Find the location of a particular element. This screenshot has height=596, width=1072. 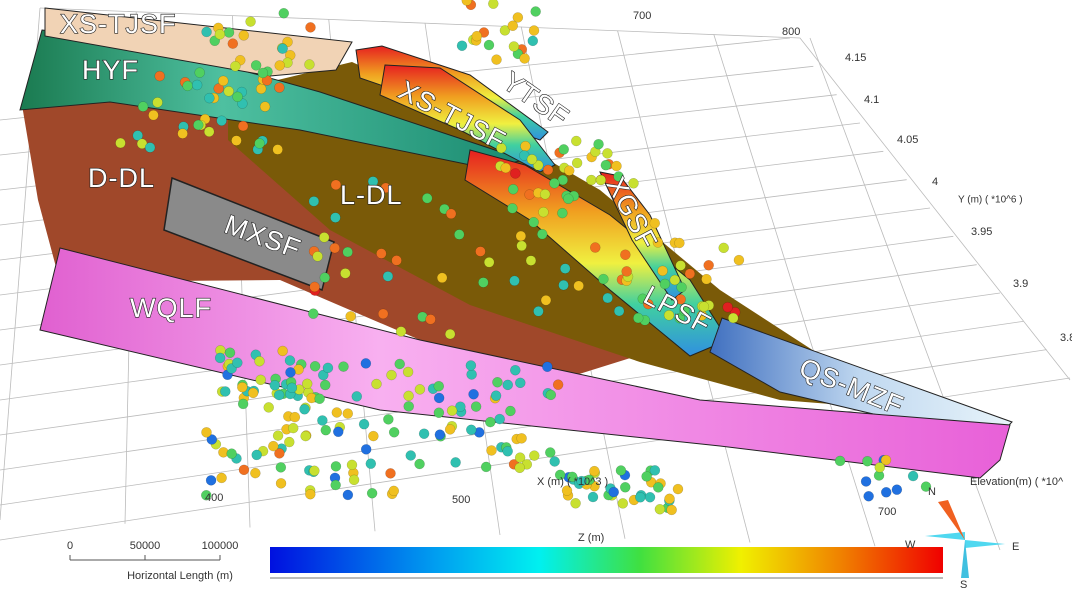

y-tick-label: 4 is located at coordinates (935, 182).